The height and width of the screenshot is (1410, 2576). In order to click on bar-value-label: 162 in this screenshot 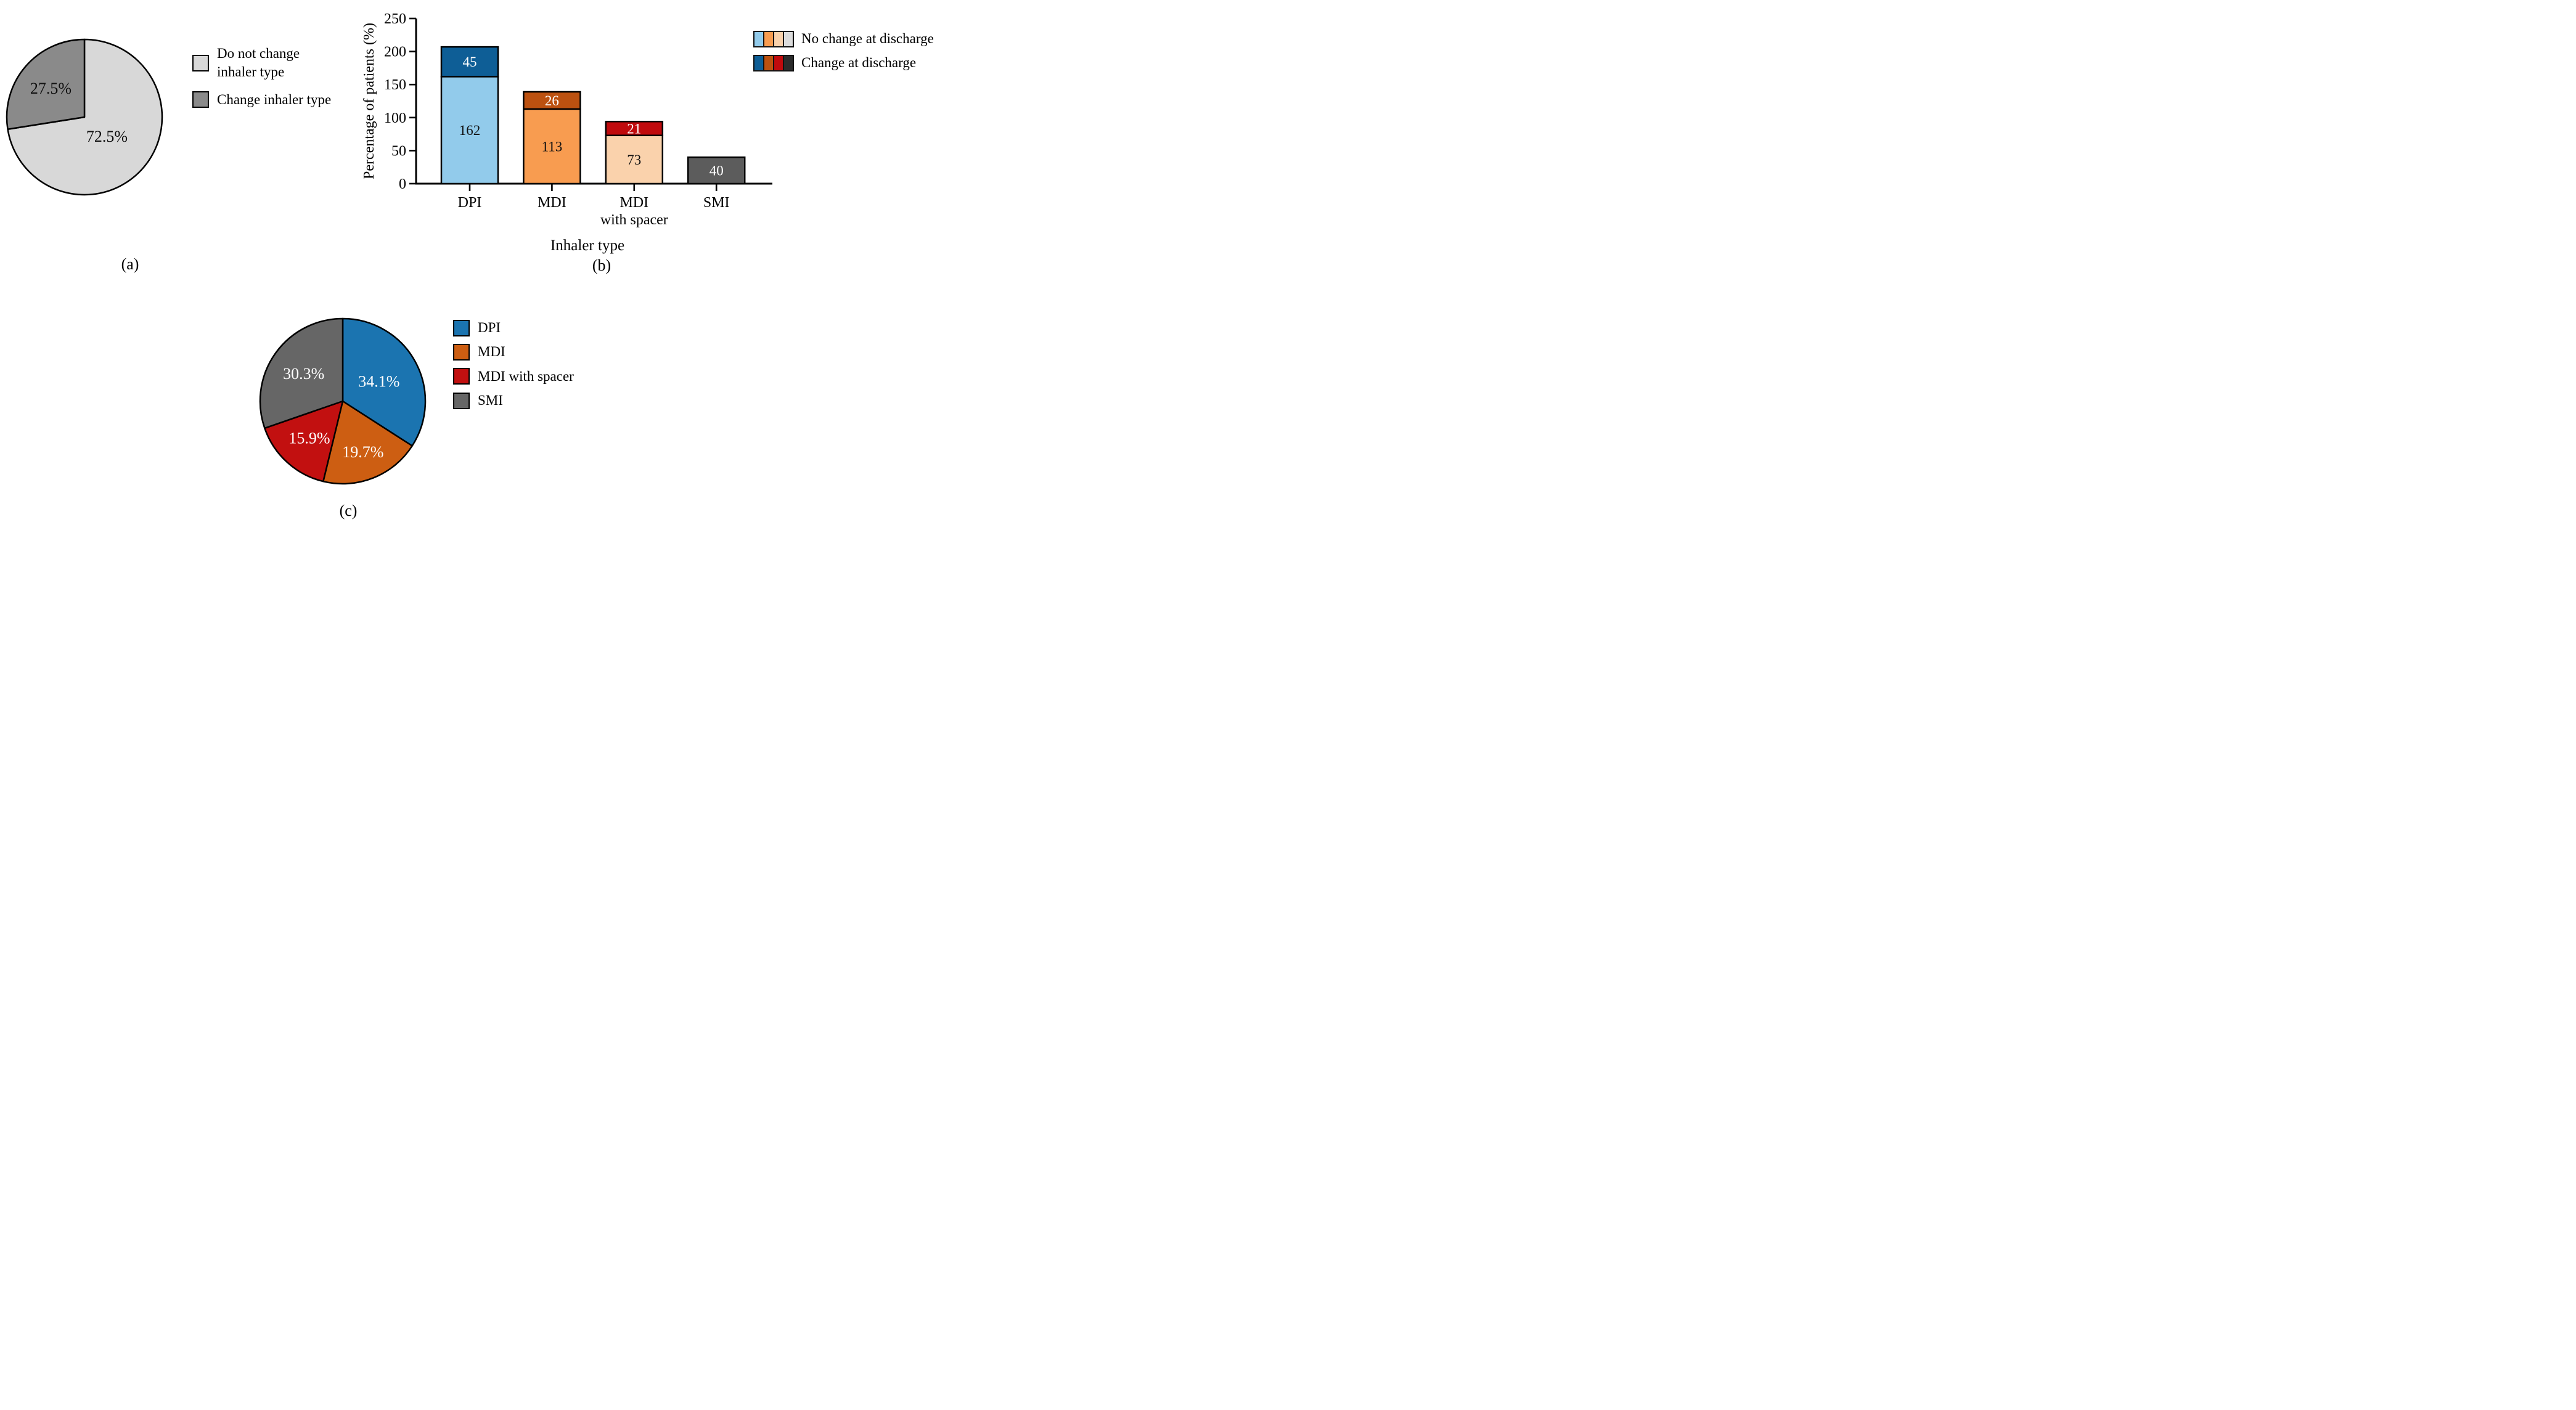, I will do `click(470, 130)`.